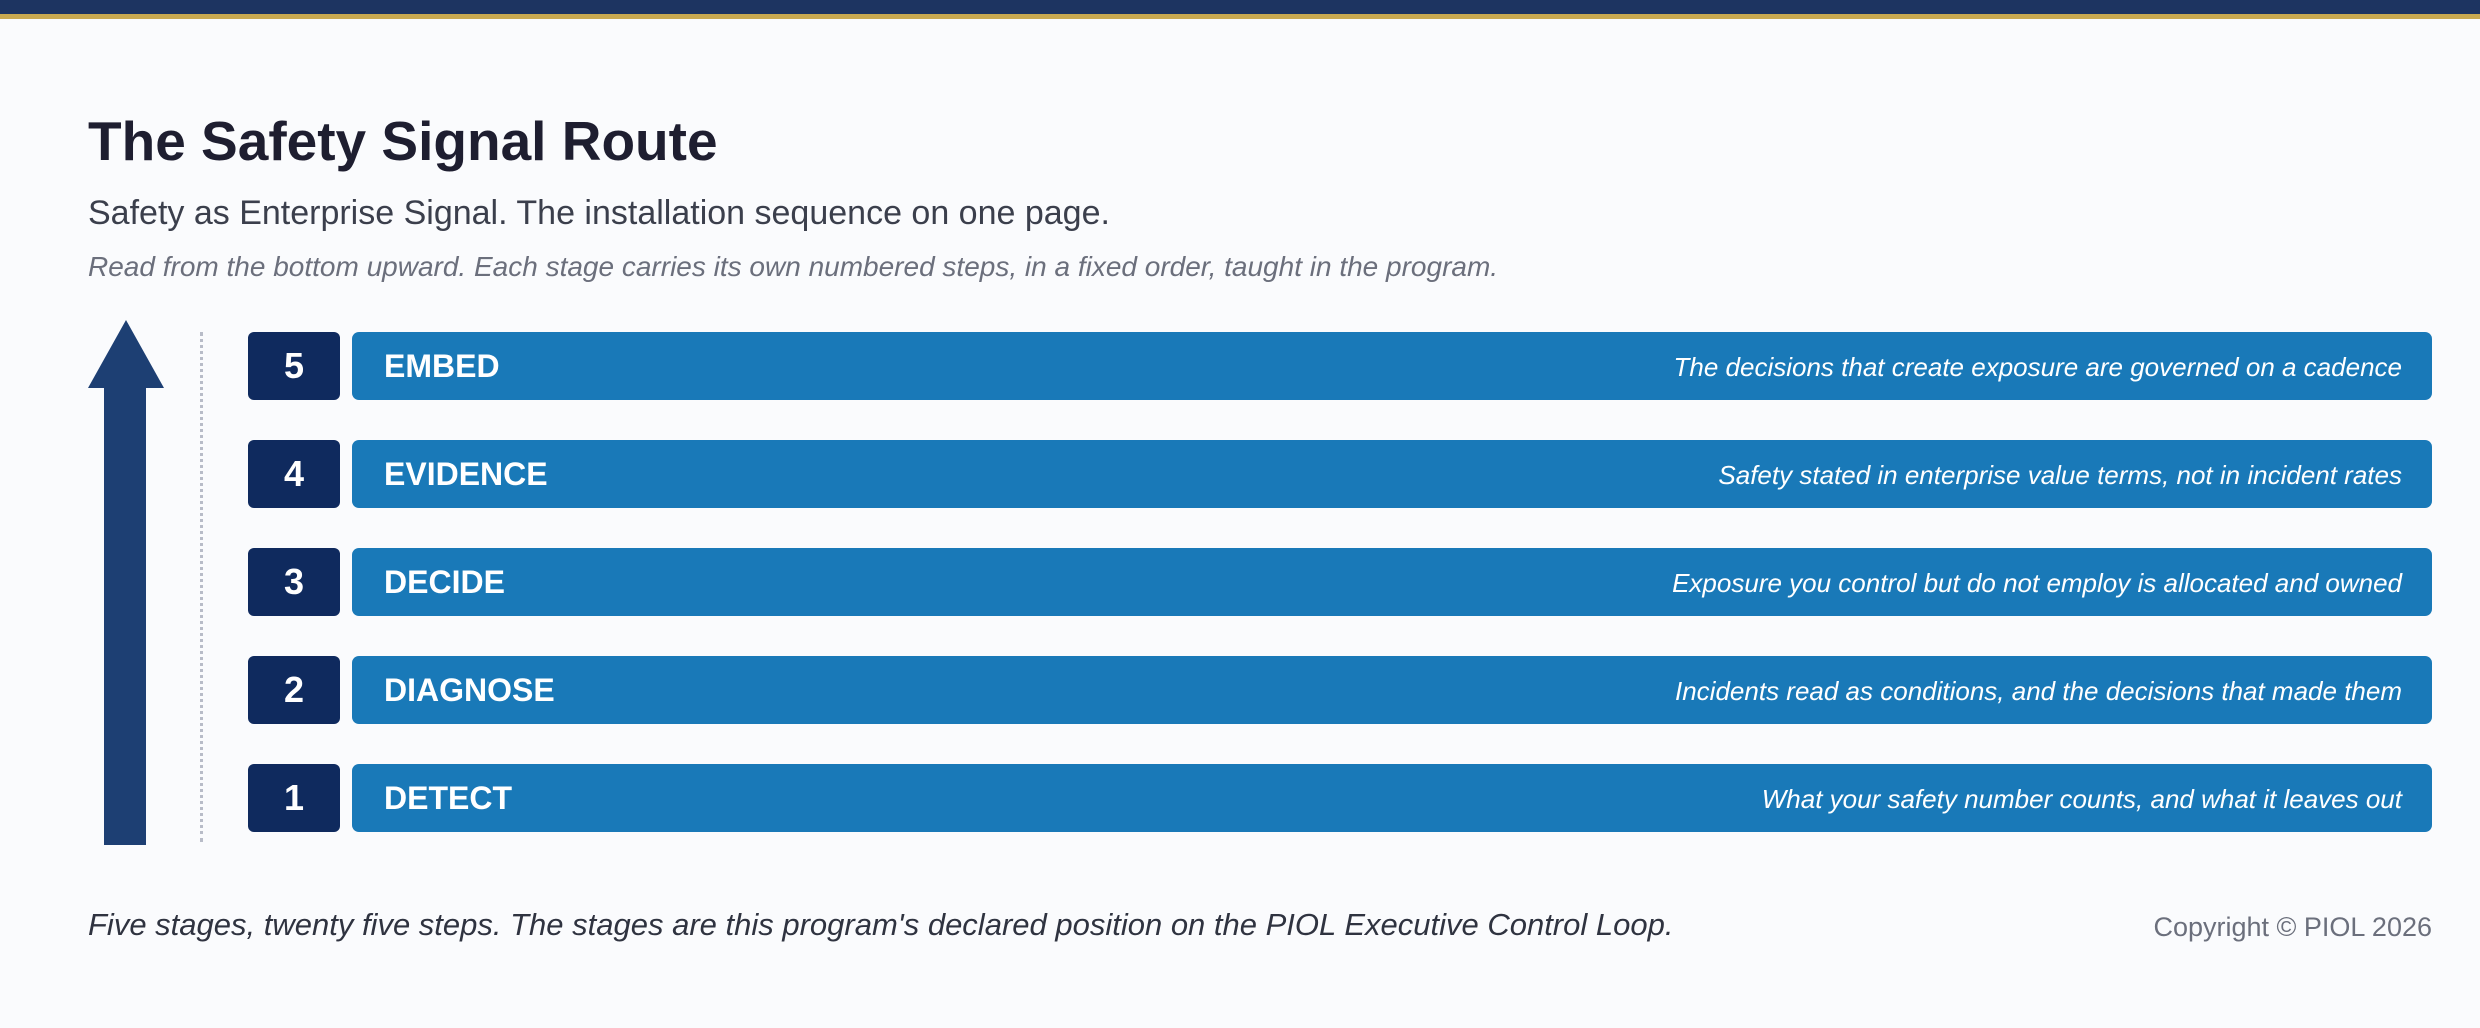 The image size is (2480, 1028). What do you see at coordinates (466, 474) in the screenshot?
I see `stage-name: EVIDENCE` at bounding box center [466, 474].